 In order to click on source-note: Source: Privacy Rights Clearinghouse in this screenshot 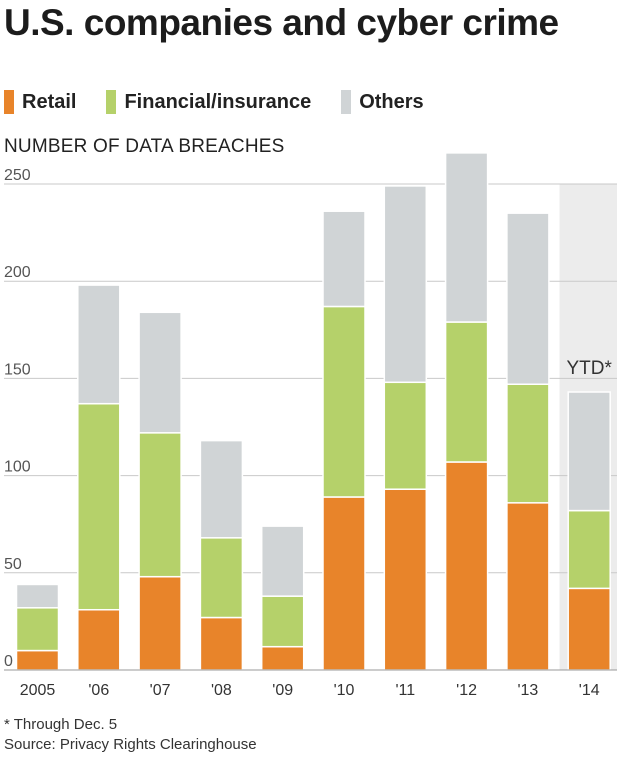, I will do `click(130, 744)`.